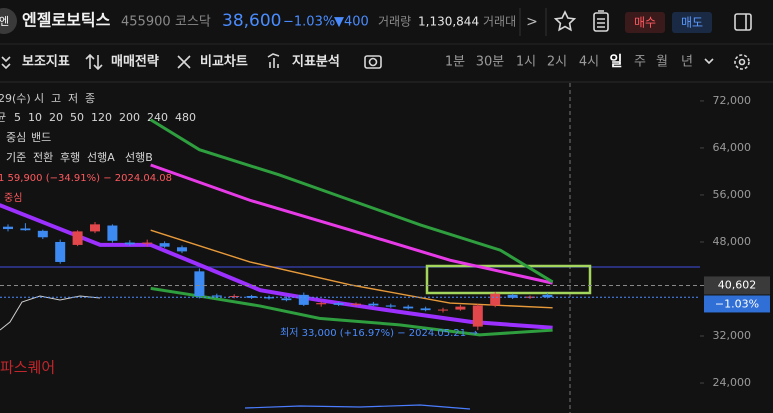  What do you see at coordinates (743, 22) in the screenshot?
I see `panel-icon` at bounding box center [743, 22].